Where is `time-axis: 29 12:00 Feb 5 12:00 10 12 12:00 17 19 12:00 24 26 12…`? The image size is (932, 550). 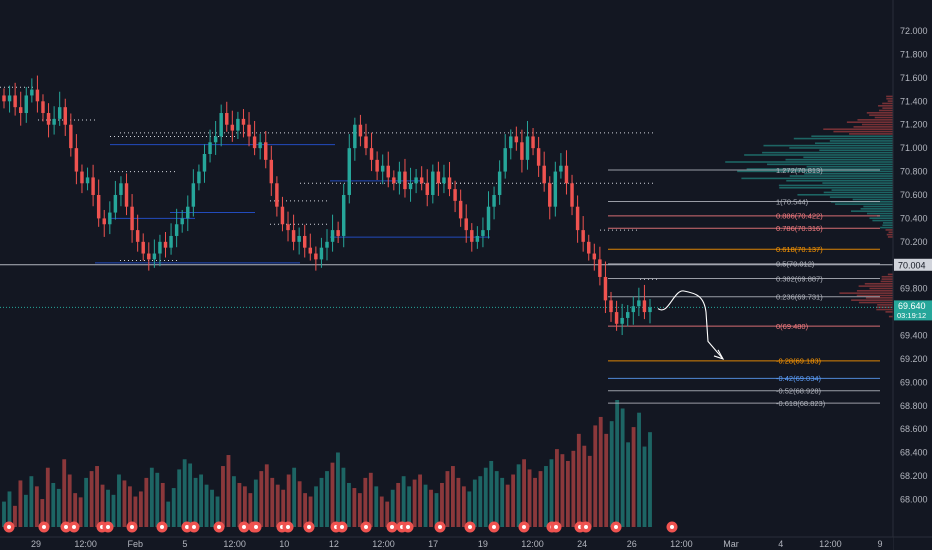 time-axis: 29 12:00 Feb 5 12:00 10 12 12:00 17 19 12:00 24 26 12… is located at coordinates (466, 543).